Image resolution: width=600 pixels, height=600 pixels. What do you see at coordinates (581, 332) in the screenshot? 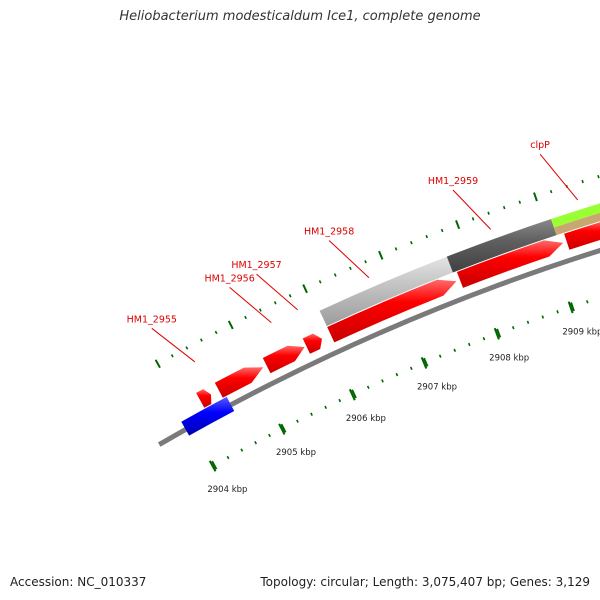
I see `kbp-tick-label: 2909 kbp` at bounding box center [581, 332].